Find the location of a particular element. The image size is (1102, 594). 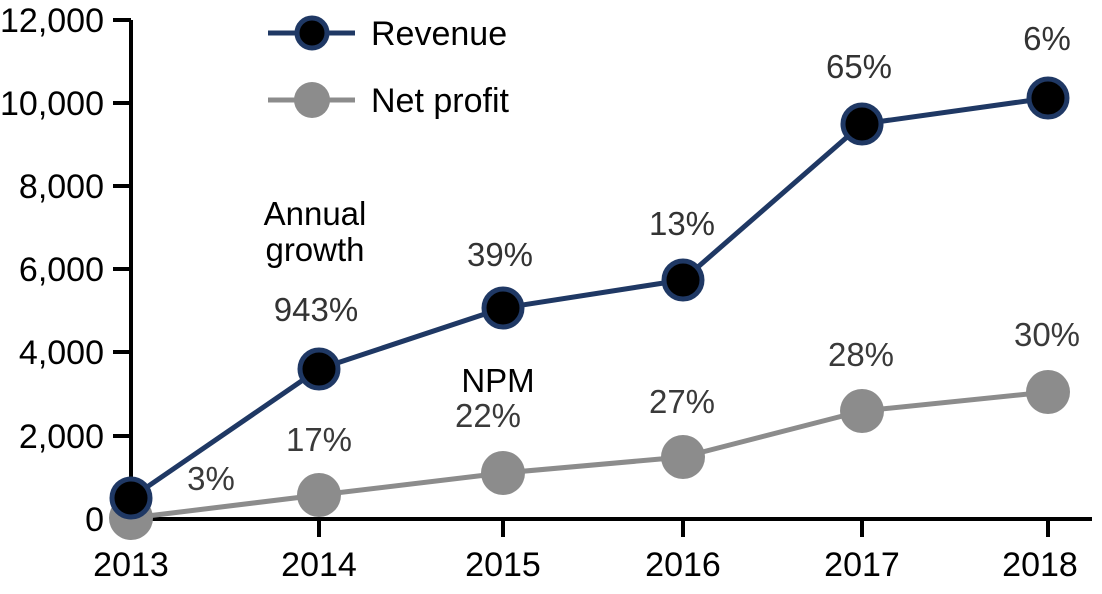

y-axis-label-12000: 12,000 is located at coordinates (52, 21).